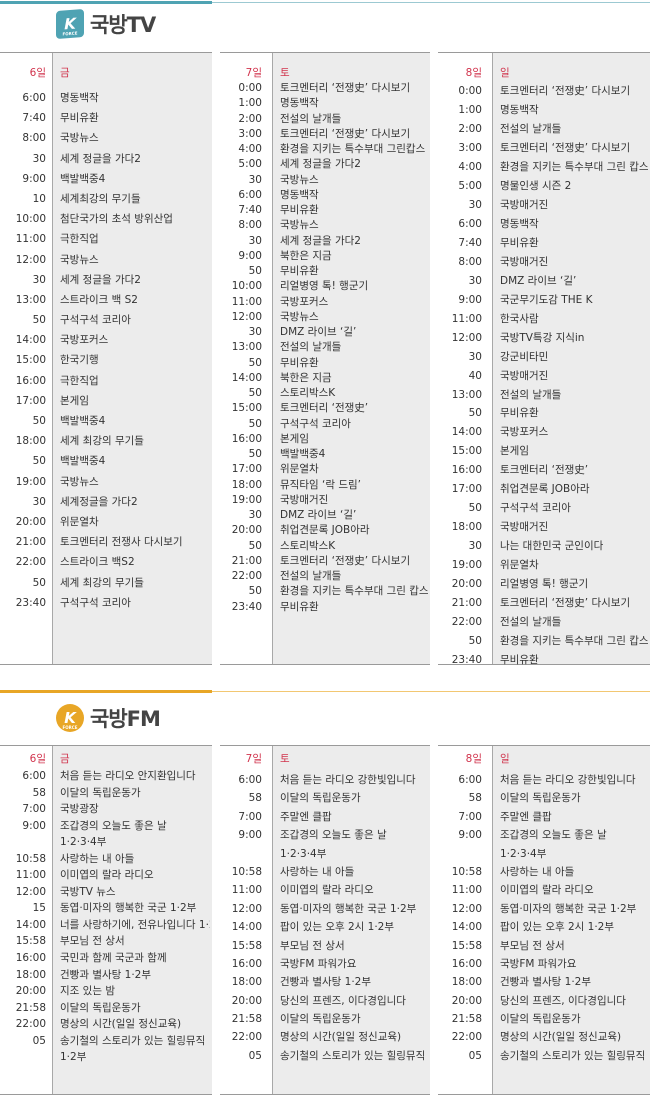  I want to click on schedule-row: 30 국방매거진, so click(544, 205).